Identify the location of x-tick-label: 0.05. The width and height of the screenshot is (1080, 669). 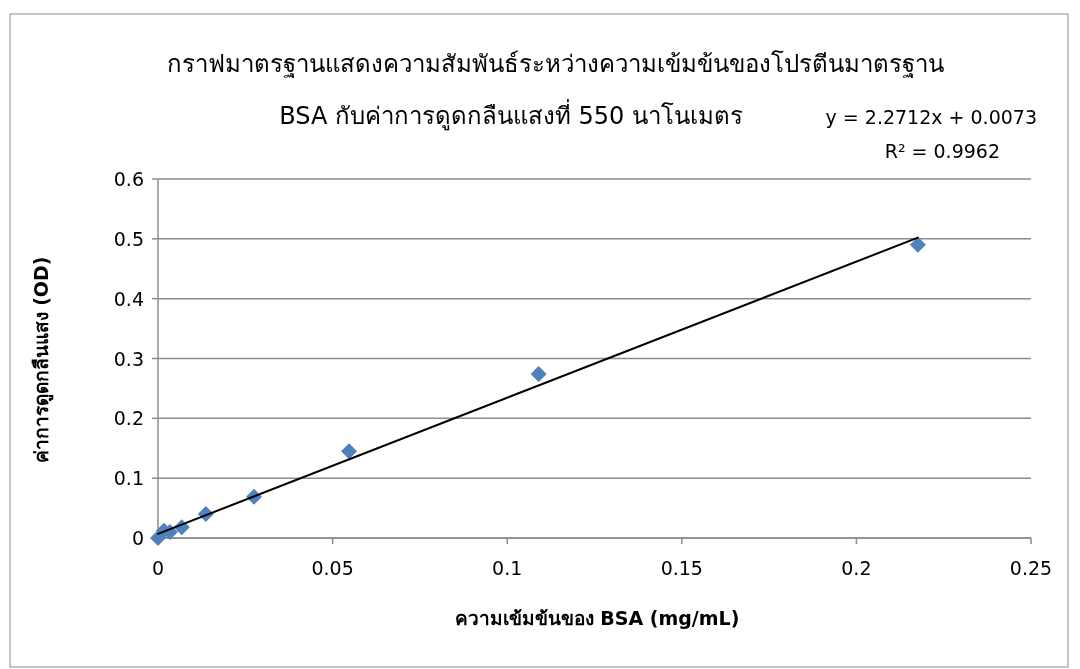
(332, 568).